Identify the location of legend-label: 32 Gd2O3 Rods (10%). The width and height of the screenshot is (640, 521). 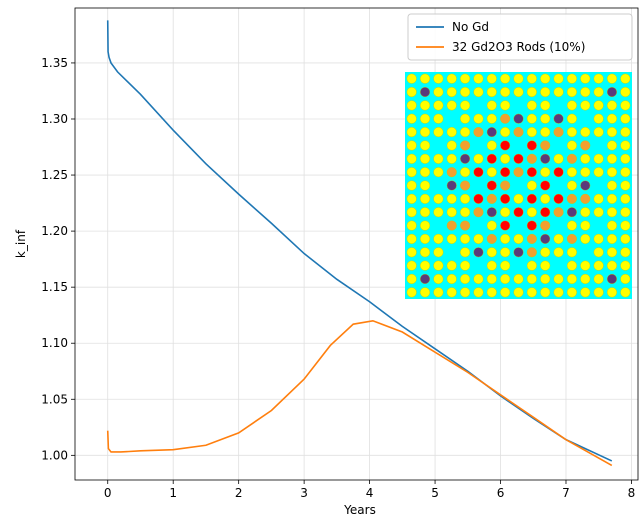
(518, 47).